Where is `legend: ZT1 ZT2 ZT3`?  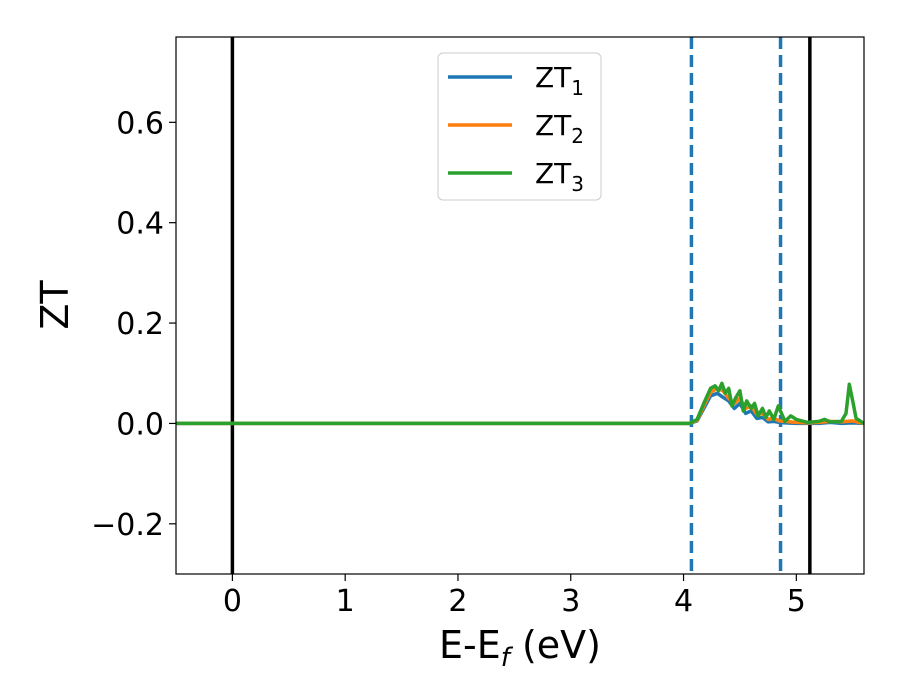 legend: ZT1 ZT2 ZT3 is located at coordinates (519, 126).